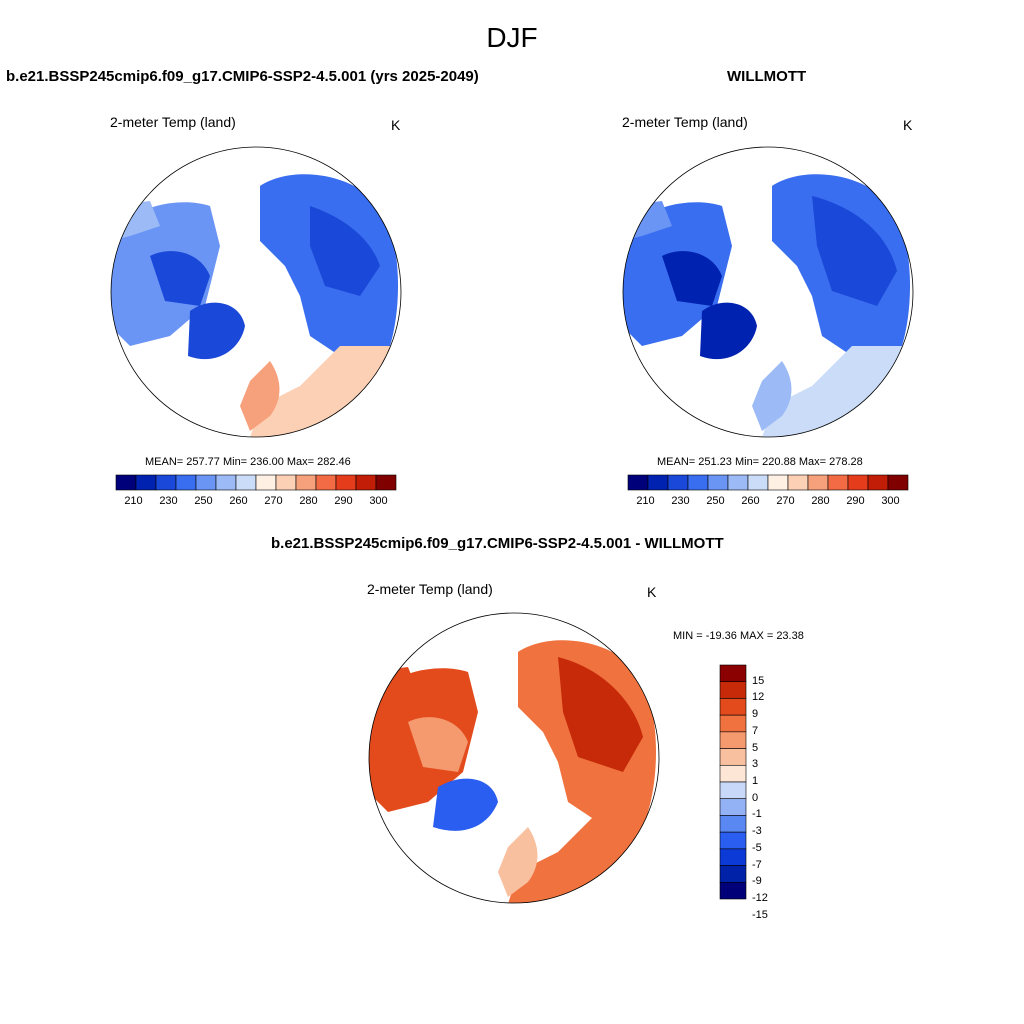 This screenshot has width=1024, height=1024. What do you see at coordinates (680, 501) in the screenshot?
I see `obs-colorbar-tick-label: 230` at bounding box center [680, 501].